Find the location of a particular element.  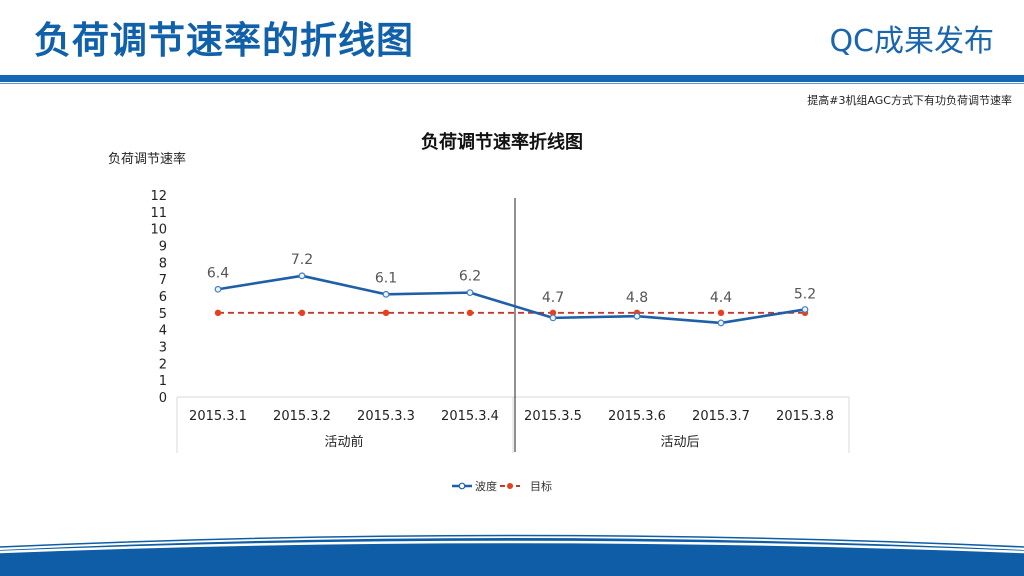

y-tick-label: 2 is located at coordinates (163, 364).